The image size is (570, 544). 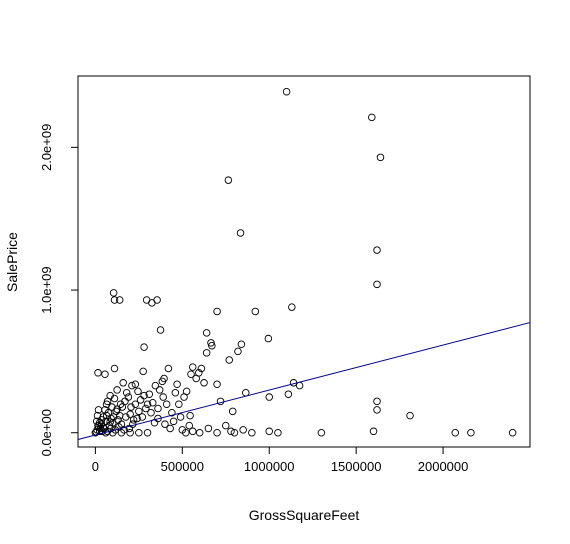 What do you see at coordinates (304, 515) in the screenshot?
I see `x-axis-label: GrossSquareFeet` at bounding box center [304, 515].